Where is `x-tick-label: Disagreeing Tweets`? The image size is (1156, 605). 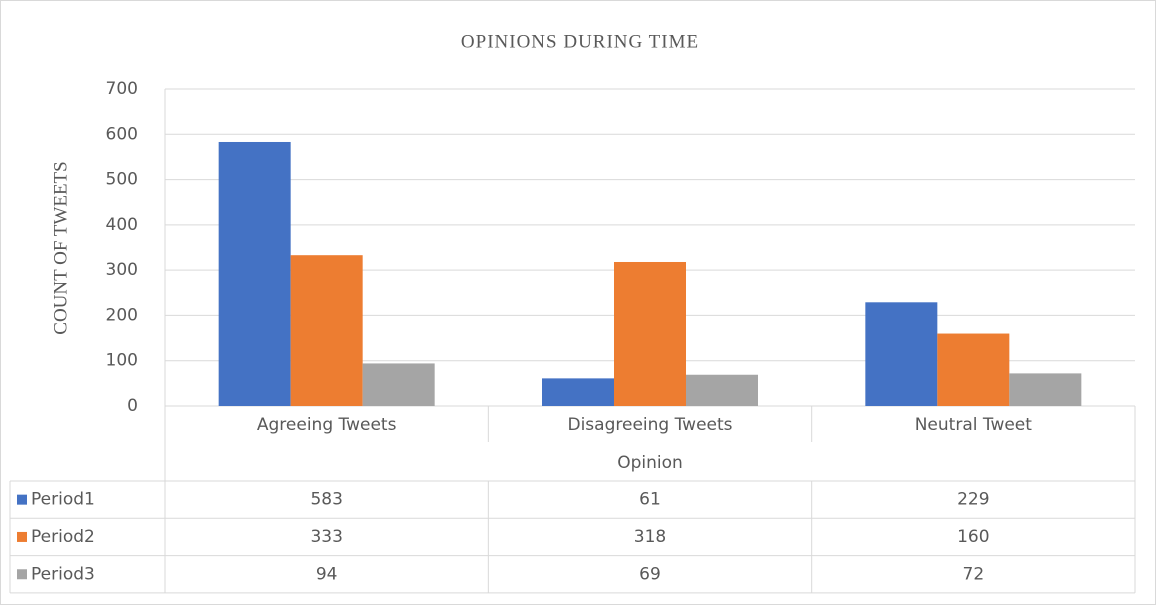
x-tick-label: Disagreeing Tweets is located at coordinates (649, 425).